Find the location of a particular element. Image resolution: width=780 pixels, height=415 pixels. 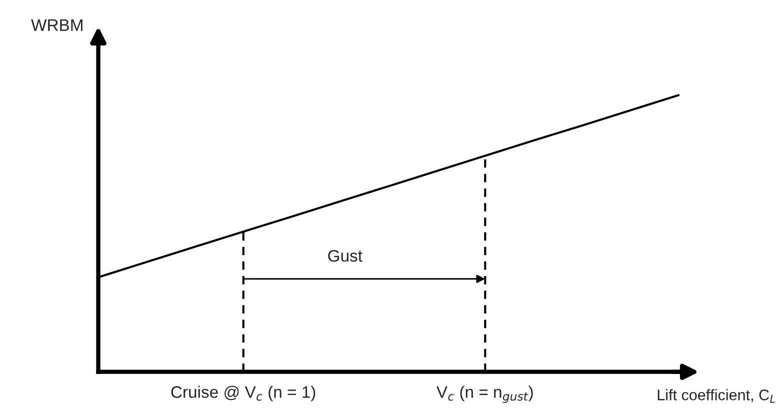

y-axis-title: WRBM is located at coordinates (56, 25).